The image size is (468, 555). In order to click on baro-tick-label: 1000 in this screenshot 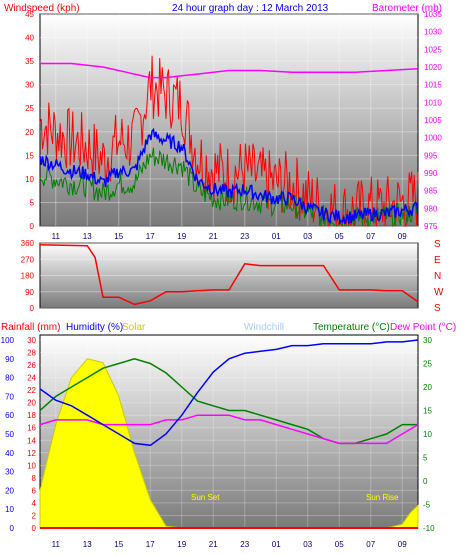, I will do `click(433, 138)`.